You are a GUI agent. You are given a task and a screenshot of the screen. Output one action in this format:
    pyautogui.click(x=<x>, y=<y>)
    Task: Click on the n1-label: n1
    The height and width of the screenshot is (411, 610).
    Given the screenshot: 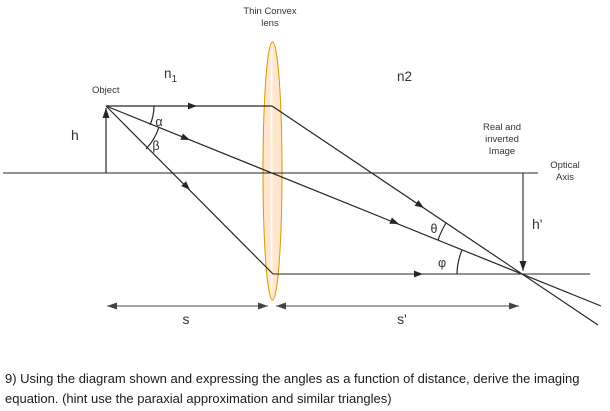 What is the action you would take?
    pyautogui.click(x=171, y=75)
    